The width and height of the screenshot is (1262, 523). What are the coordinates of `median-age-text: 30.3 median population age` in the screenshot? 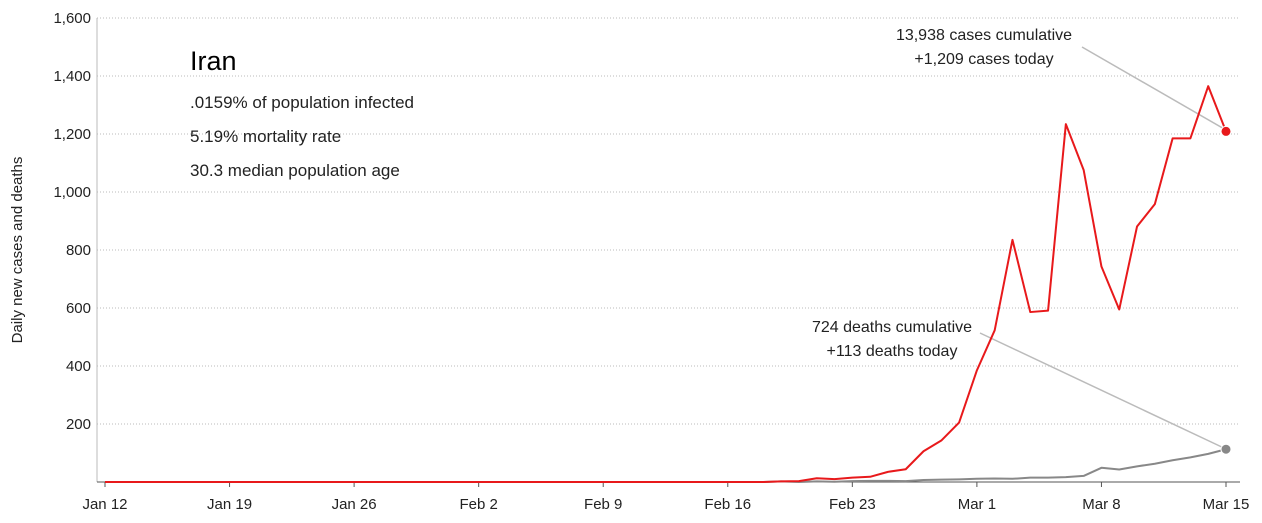 It's located at (295, 170).